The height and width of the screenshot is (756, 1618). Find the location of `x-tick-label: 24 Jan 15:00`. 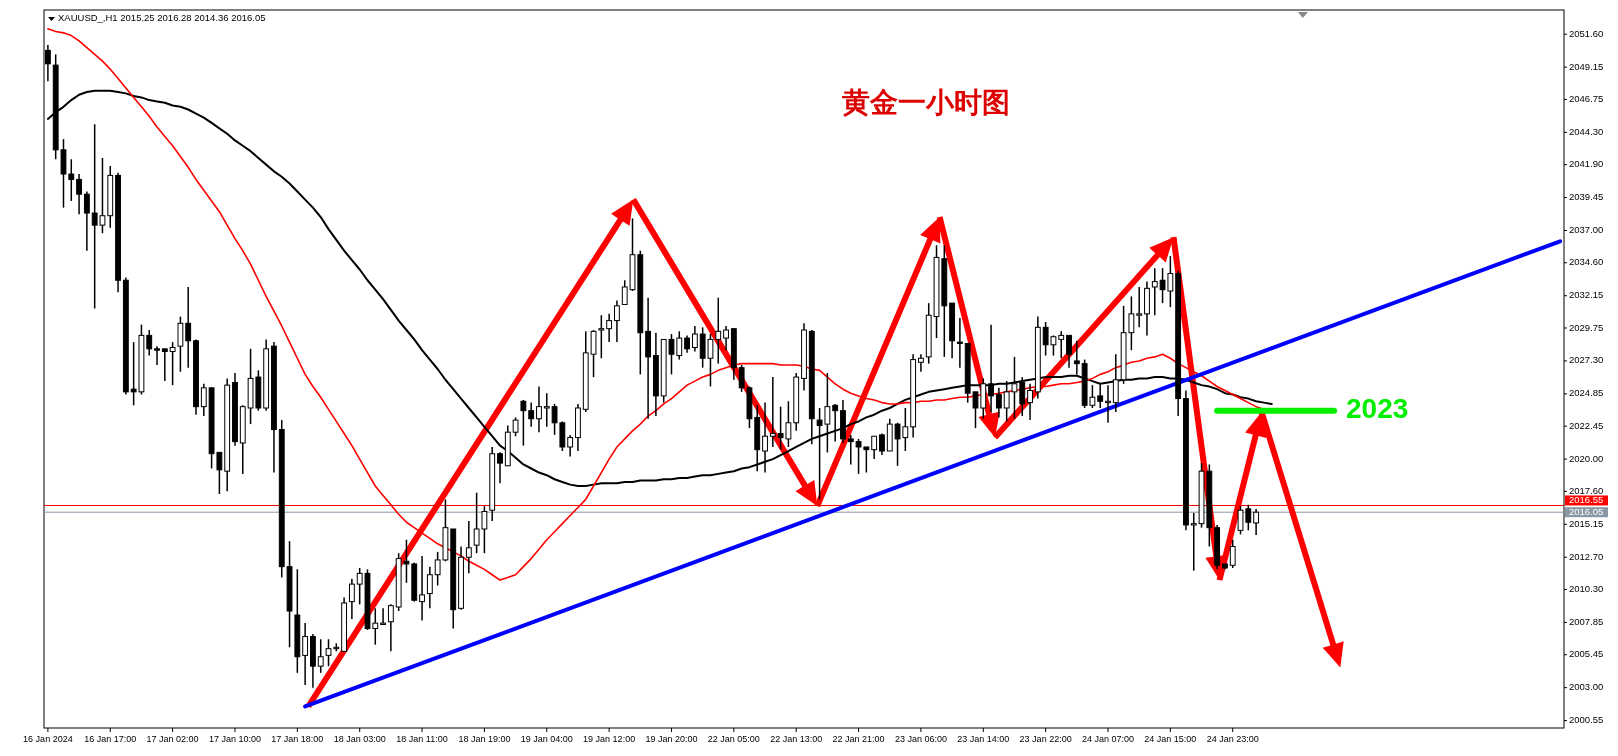

x-tick-label: 24 Jan 15:00 is located at coordinates (1170, 739).